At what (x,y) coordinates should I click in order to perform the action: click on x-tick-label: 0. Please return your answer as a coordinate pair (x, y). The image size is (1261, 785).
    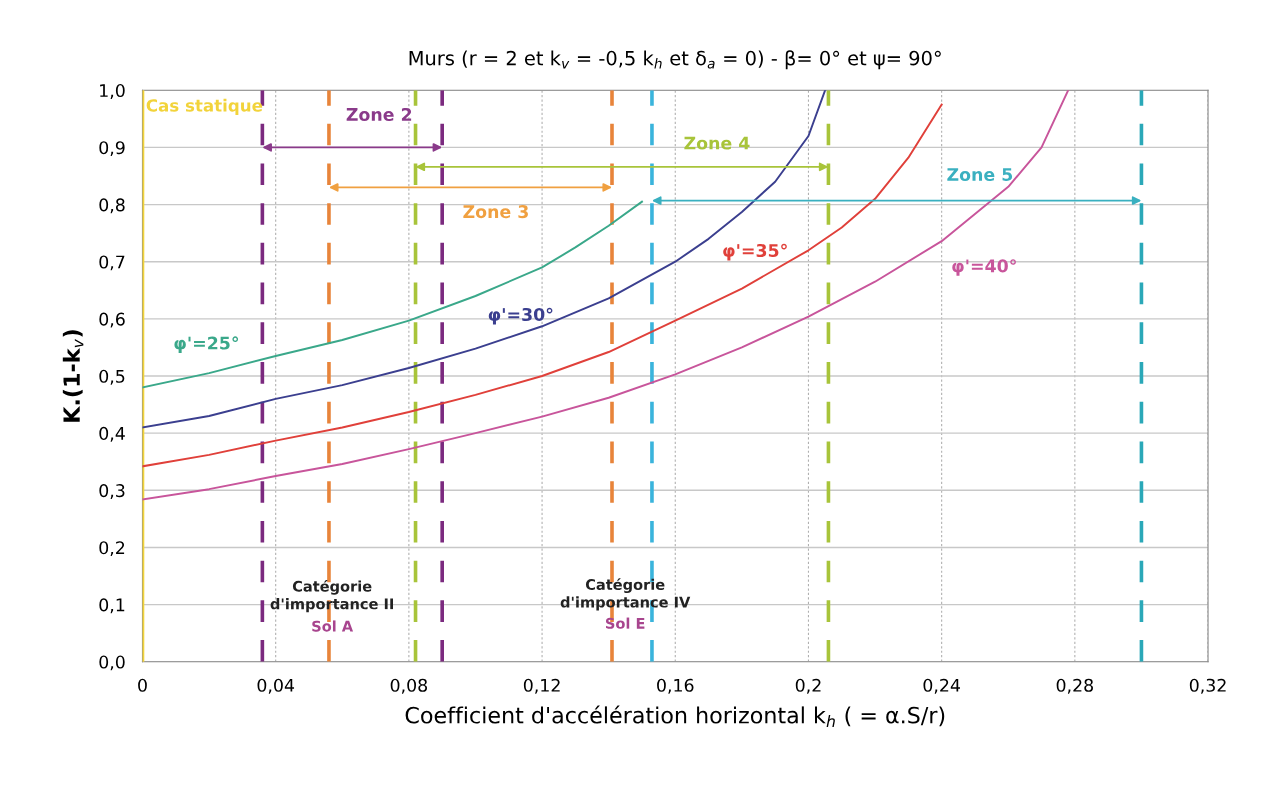
    Looking at the image, I should click on (142, 685).